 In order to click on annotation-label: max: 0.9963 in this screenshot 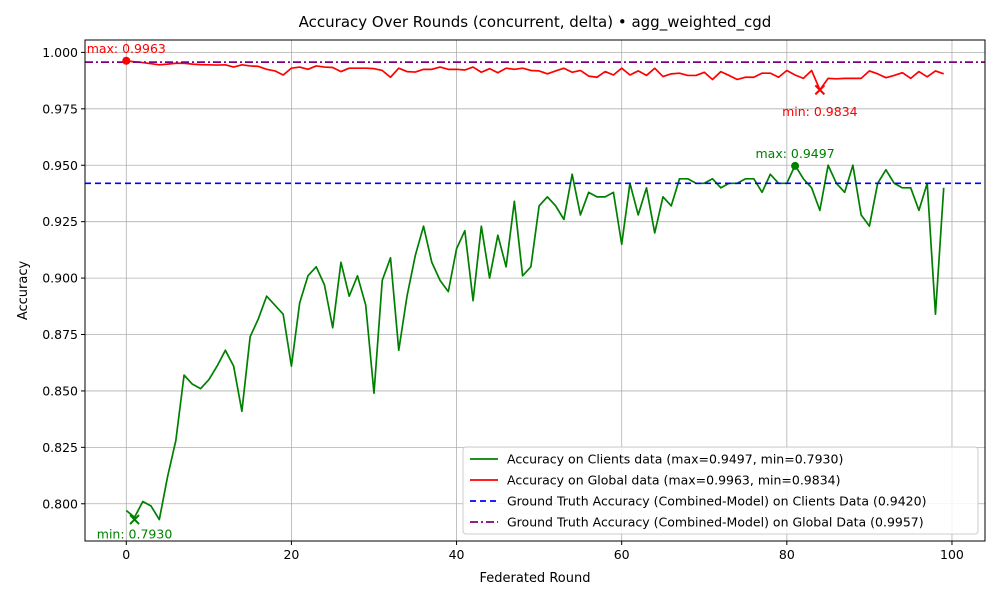, I will do `click(126, 48)`.